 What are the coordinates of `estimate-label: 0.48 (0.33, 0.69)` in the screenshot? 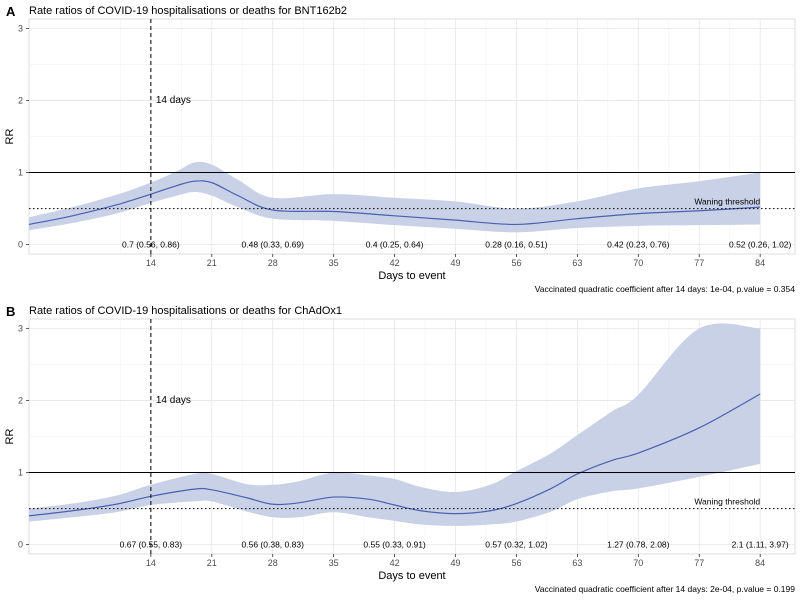 It's located at (273, 245).